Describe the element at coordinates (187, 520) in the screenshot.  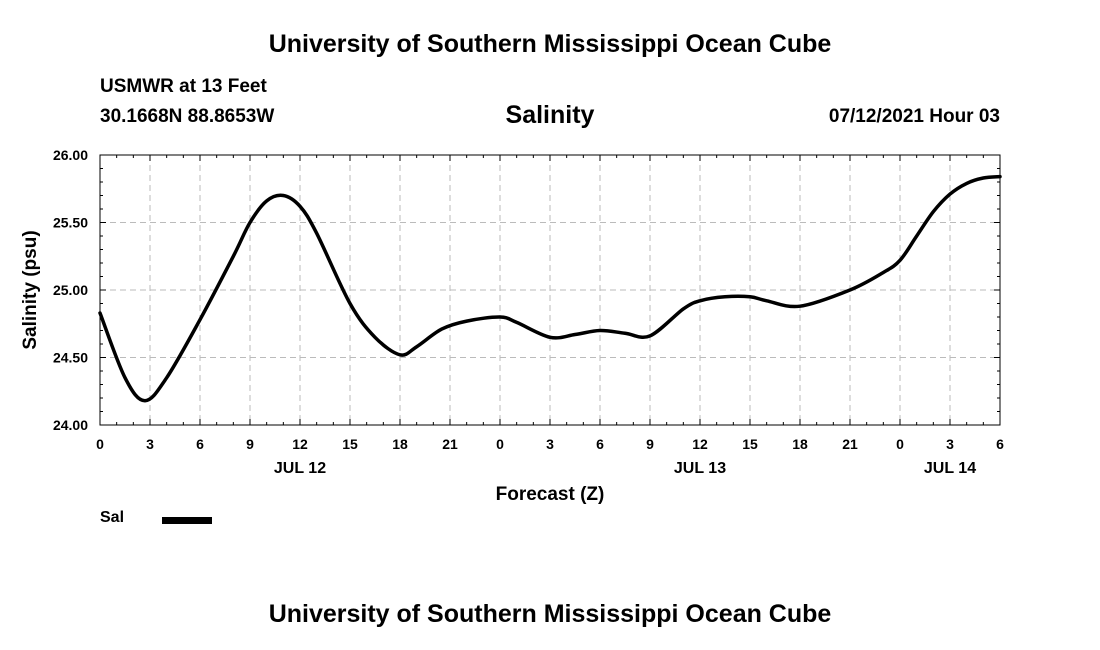
I see `legend-swatch` at that location.